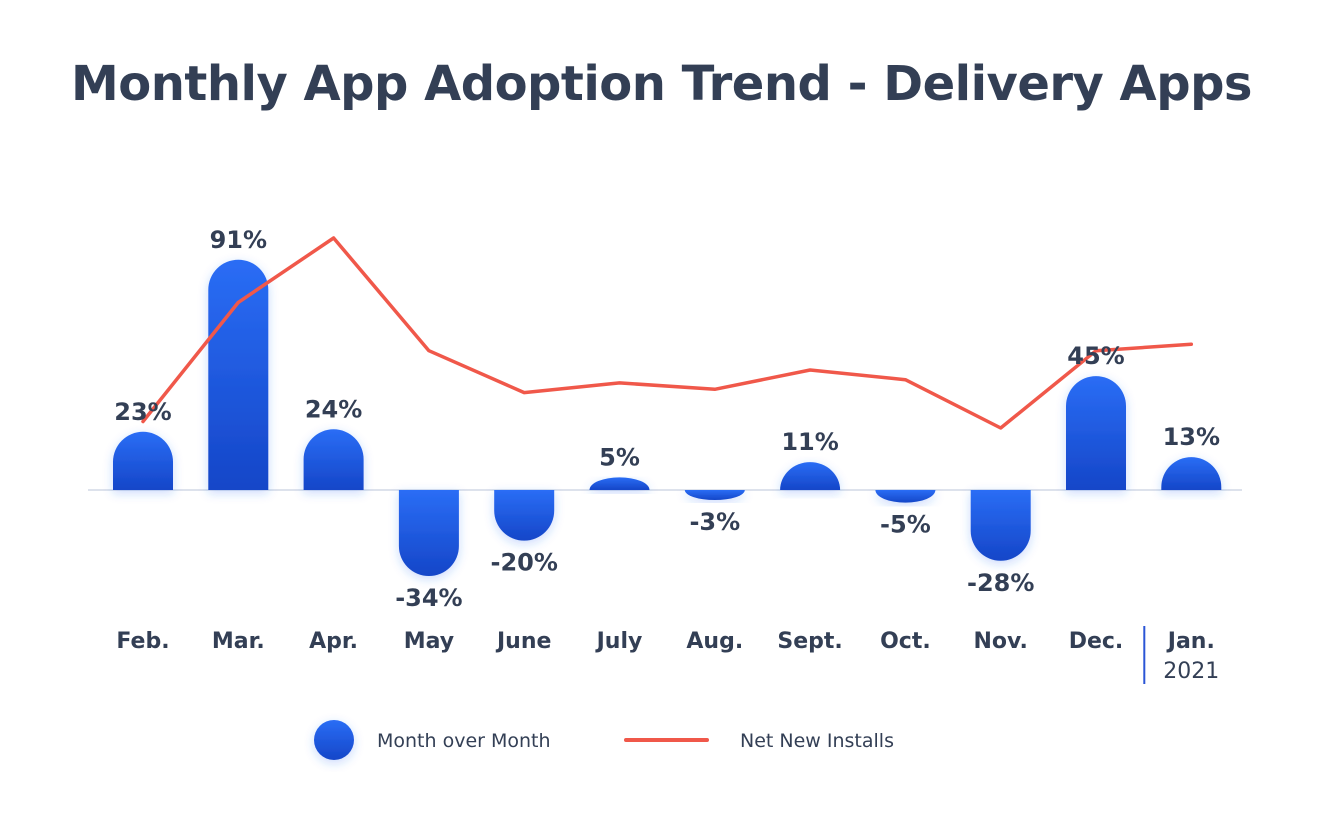 The width and height of the screenshot is (1323, 824). What do you see at coordinates (143, 460) in the screenshot?
I see `bar-feb` at bounding box center [143, 460].